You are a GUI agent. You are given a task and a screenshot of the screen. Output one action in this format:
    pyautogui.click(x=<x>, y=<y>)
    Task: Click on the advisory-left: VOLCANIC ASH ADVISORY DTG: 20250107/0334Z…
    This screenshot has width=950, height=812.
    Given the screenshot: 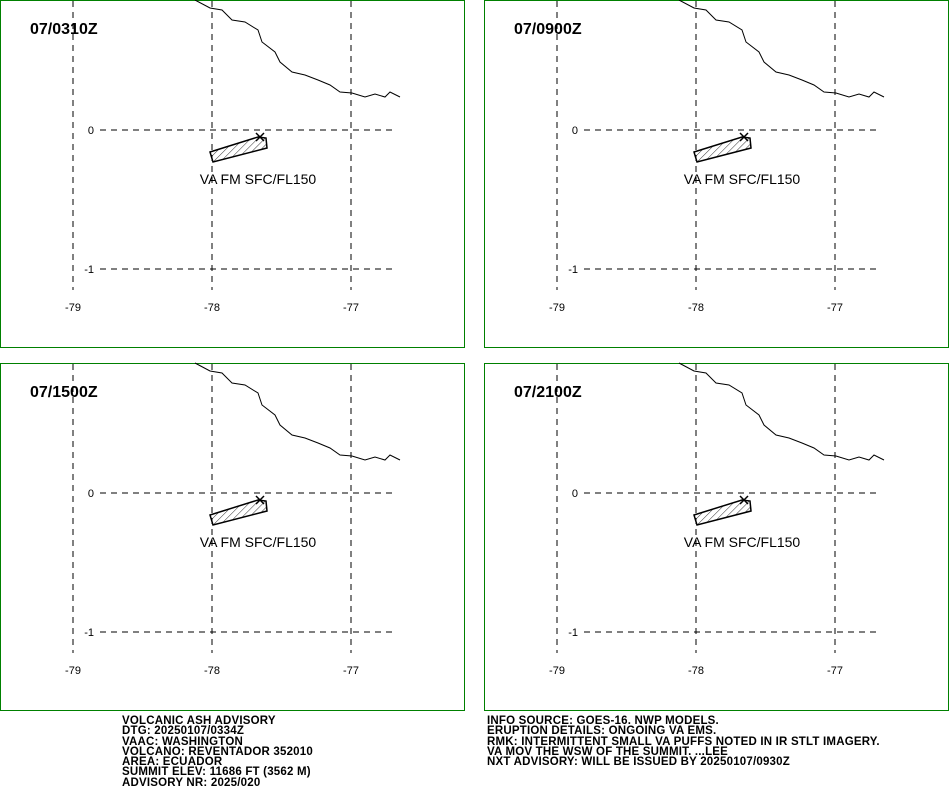 What is the action you would take?
    pyautogui.click(x=217, y=752)
    